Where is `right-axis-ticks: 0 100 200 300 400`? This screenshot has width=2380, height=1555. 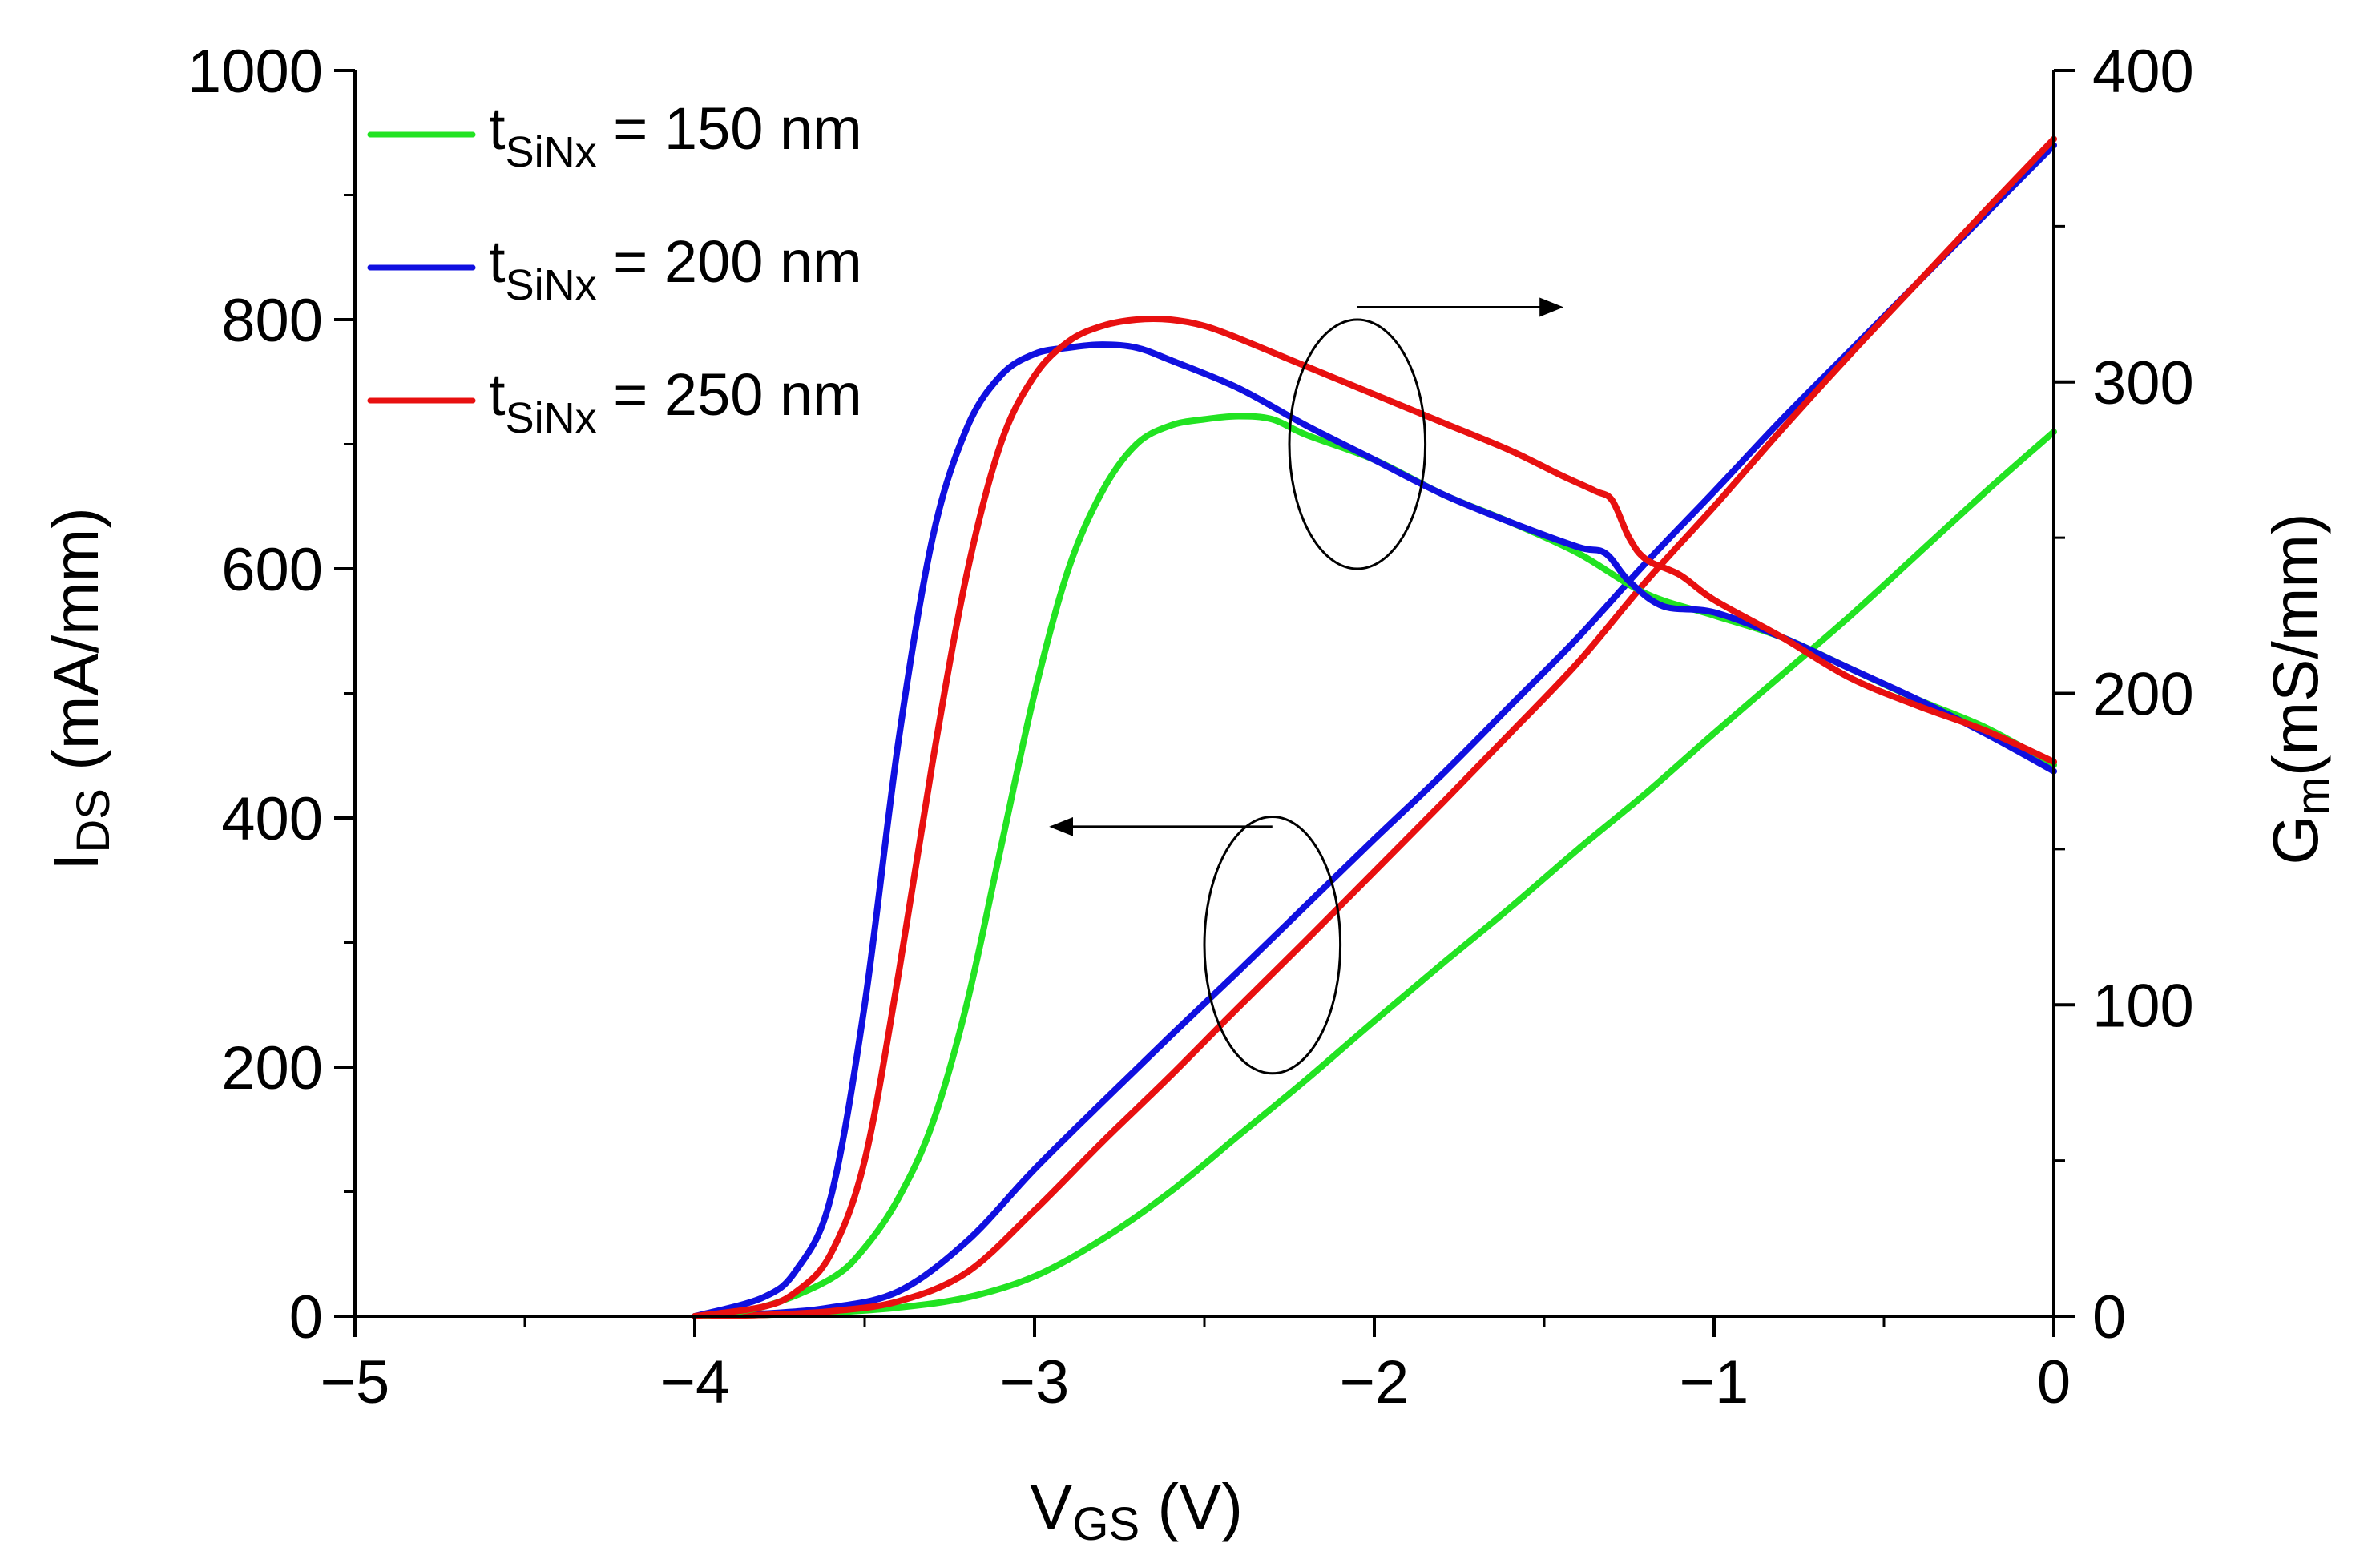
right-axis-ticks: 0 100 200 300 400 is located at coordinates (2124, 695).